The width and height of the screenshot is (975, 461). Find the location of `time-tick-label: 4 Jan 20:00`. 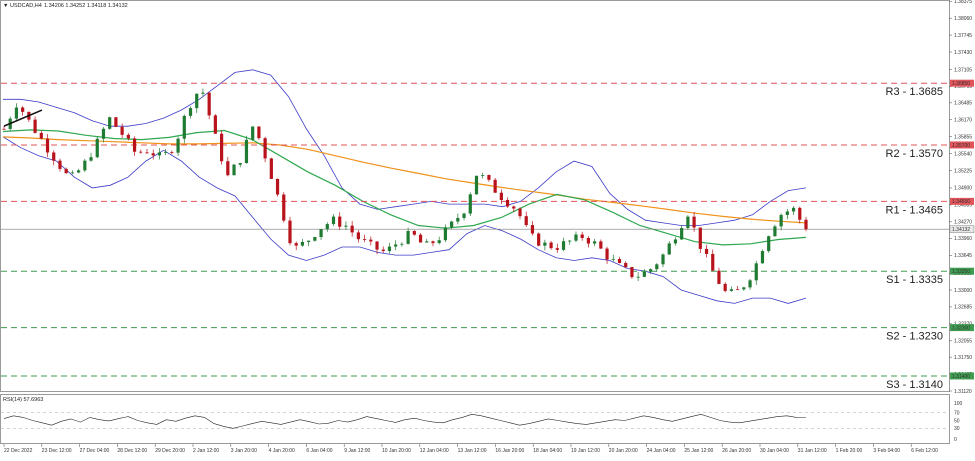

time-tick-label: 4 Jan 20:00 is located at coordinates (282, 451).